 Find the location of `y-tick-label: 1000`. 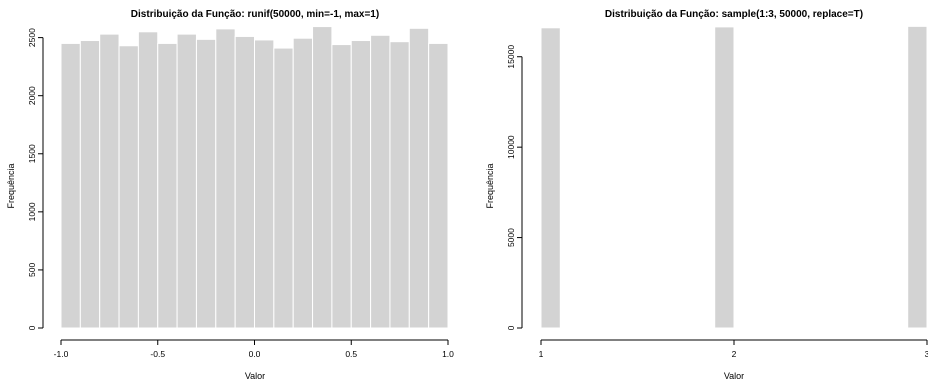

y-tick-label: 1000 is located at coordinates (32, 211).